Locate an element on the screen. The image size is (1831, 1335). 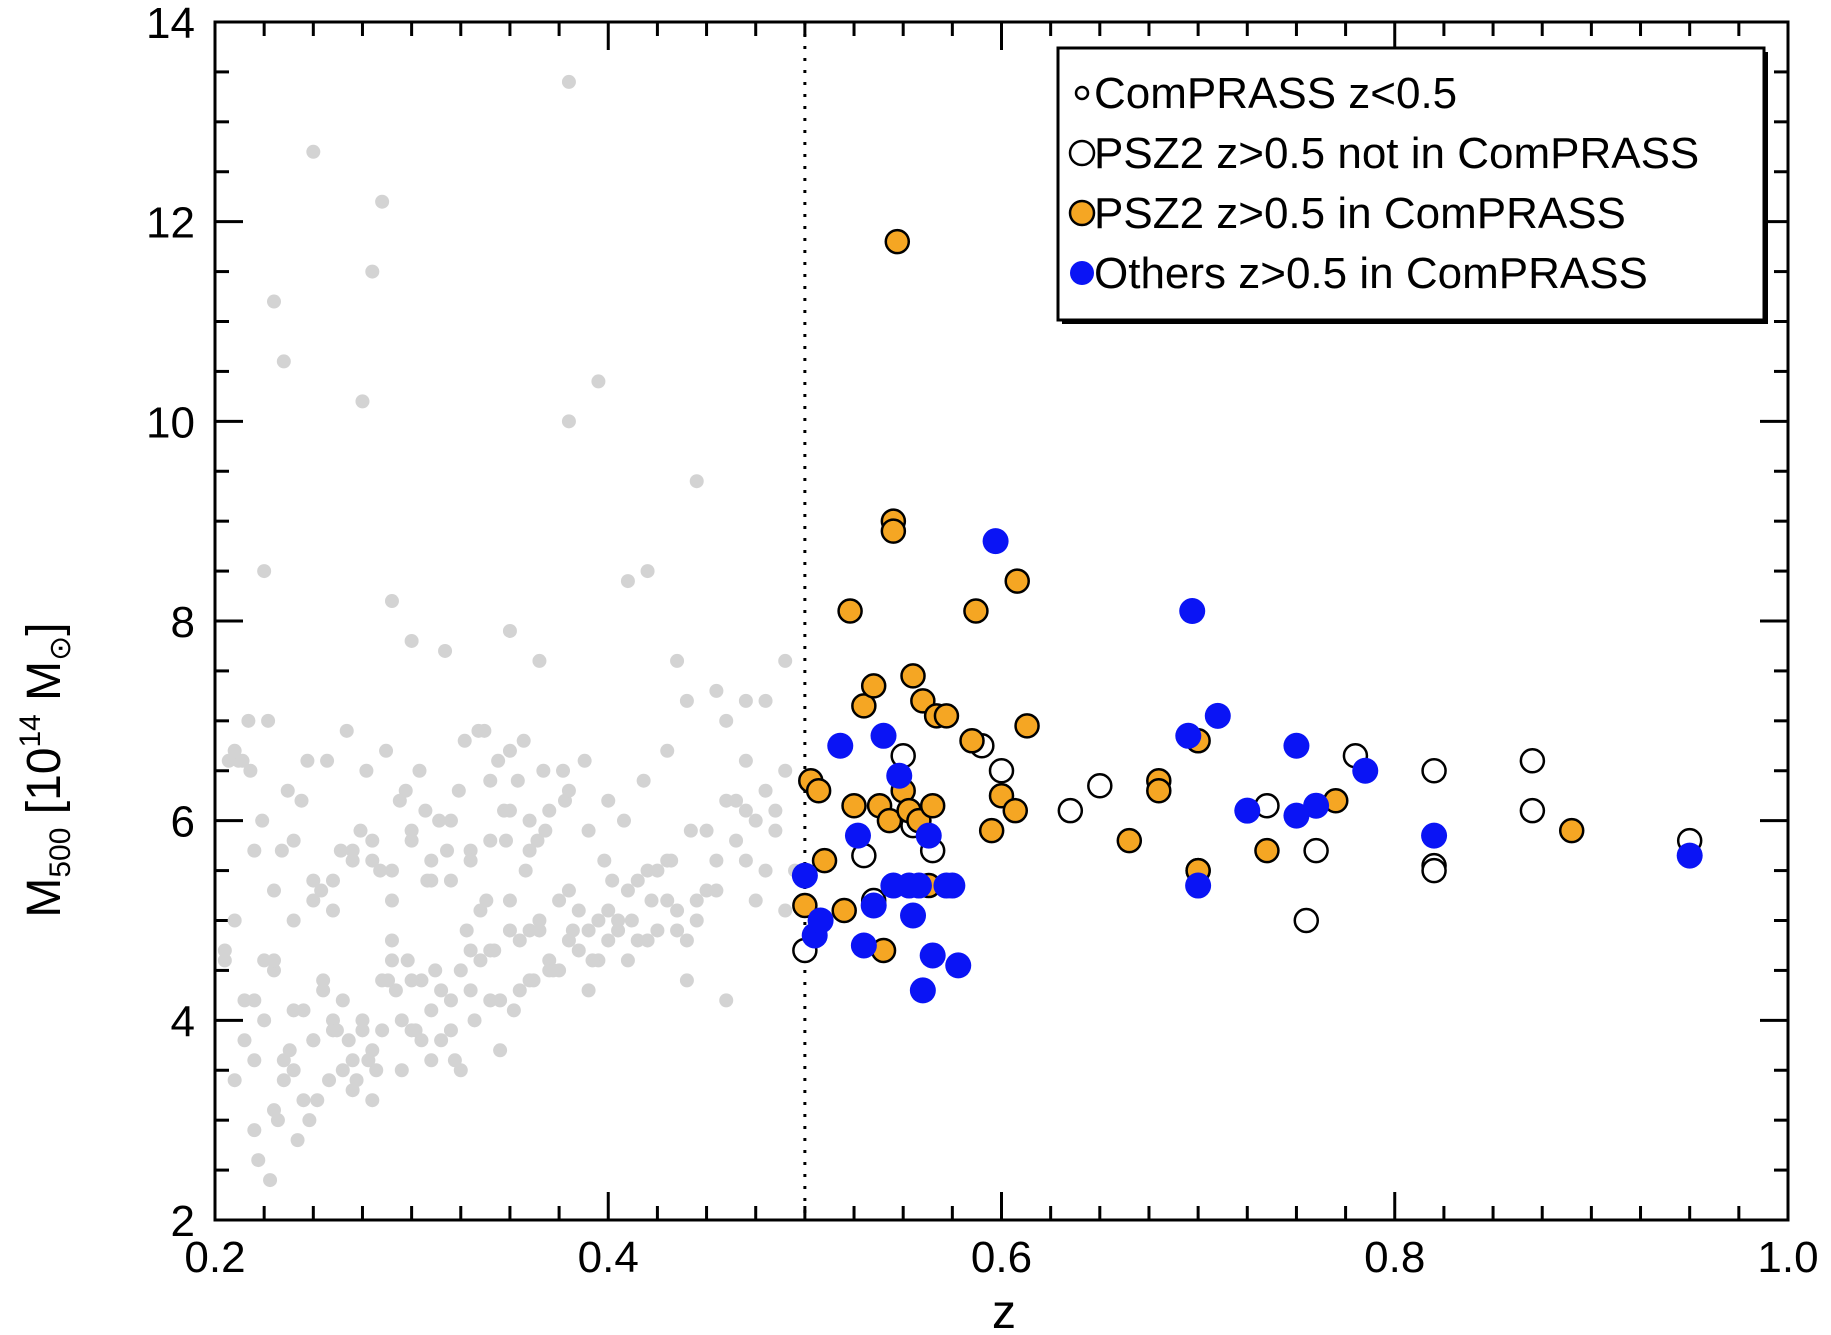
y-tick-label: 14 is located at coordinates (170, 24).